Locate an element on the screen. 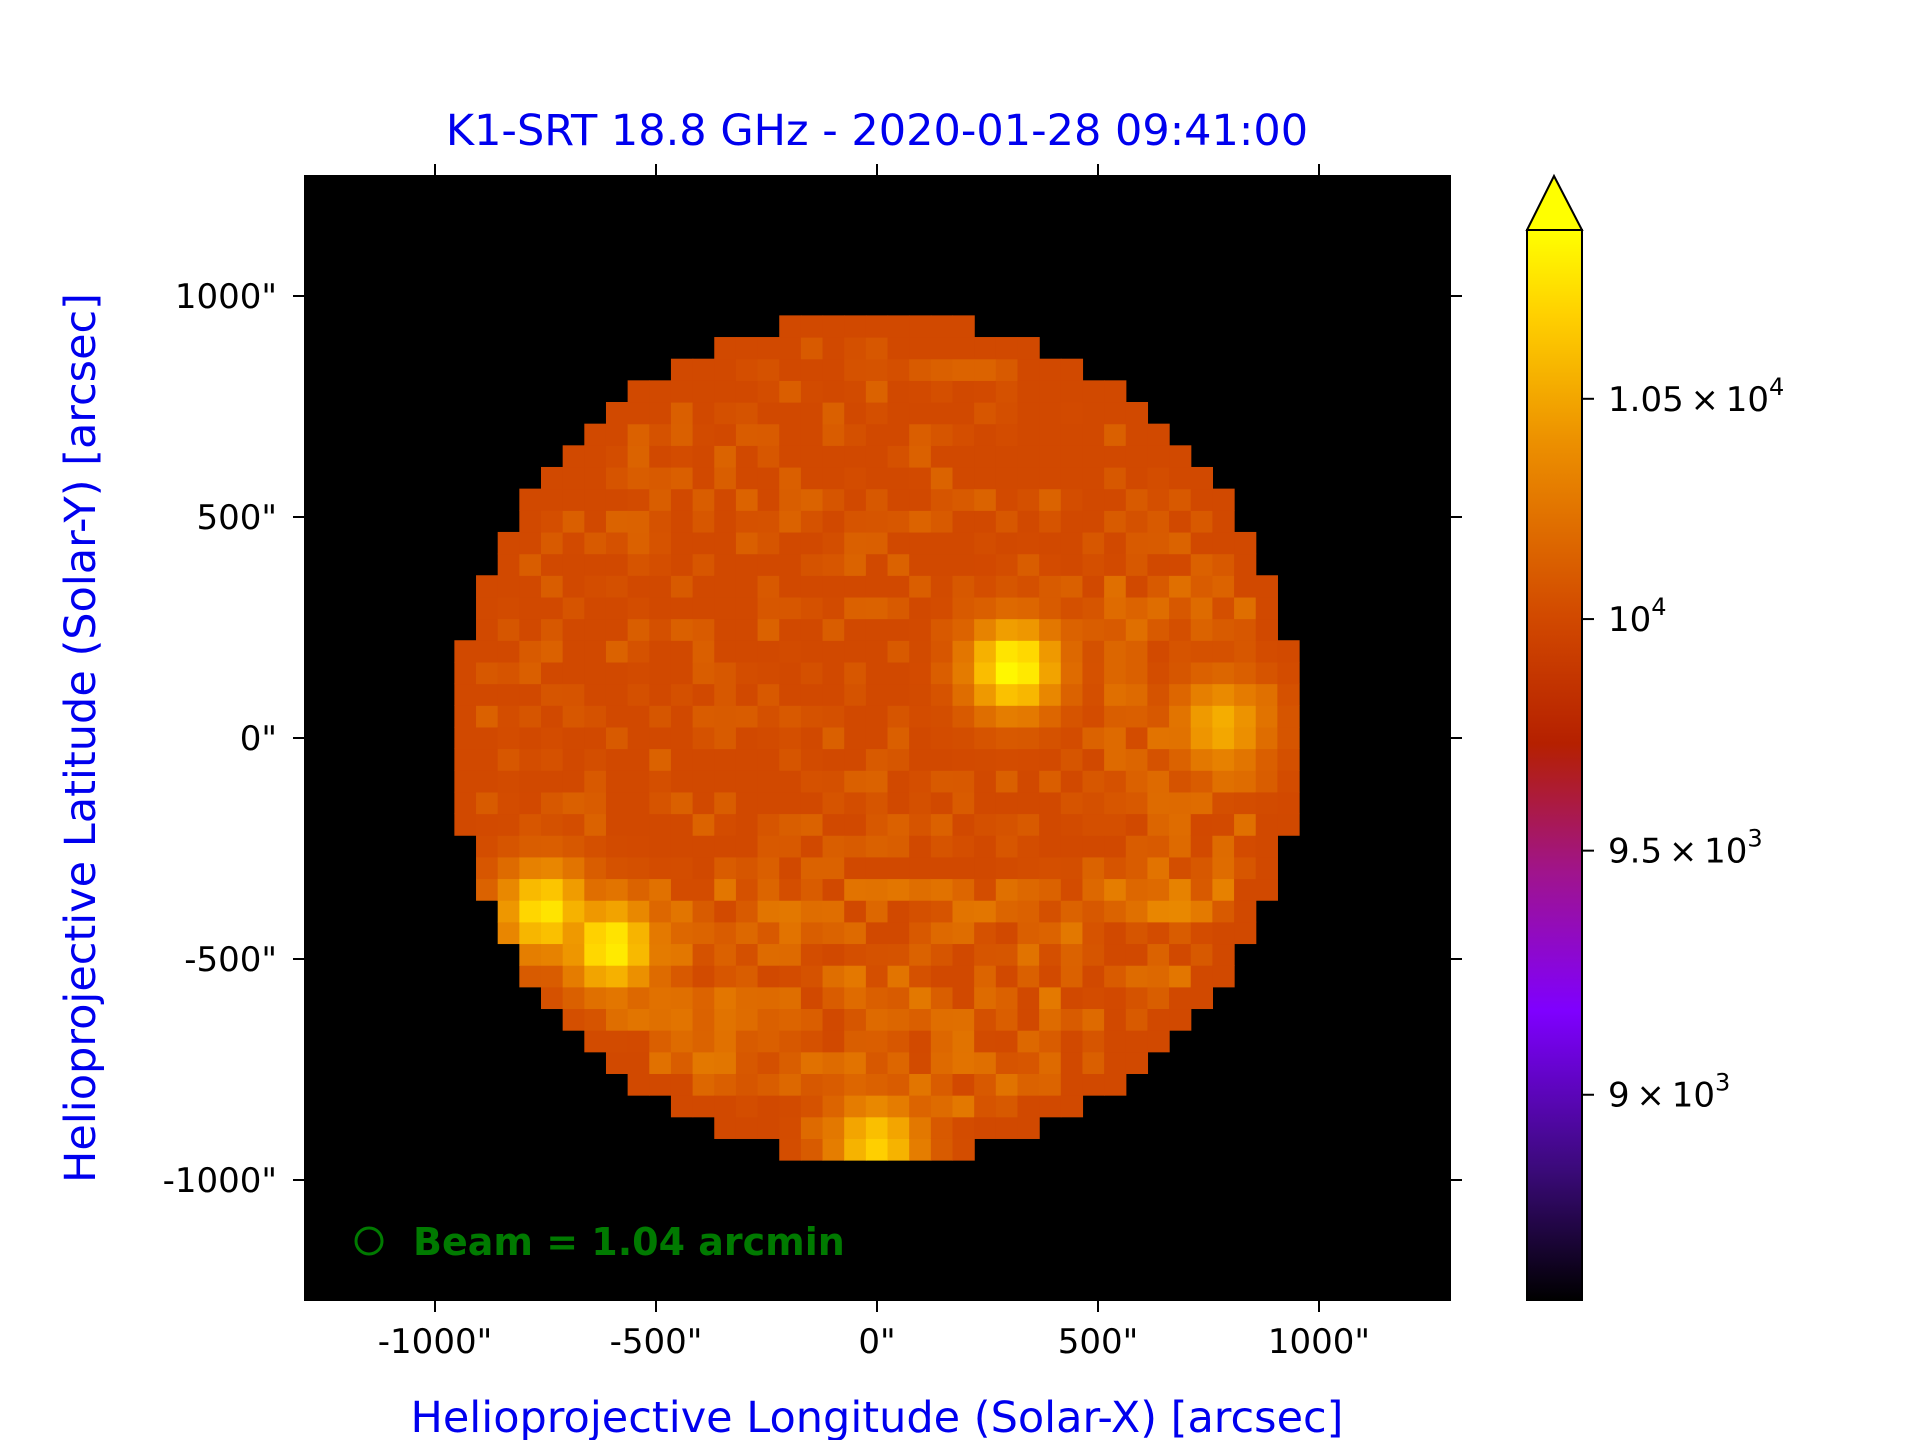  x-tick-label: -500" is located at coordinates (656, 1342).